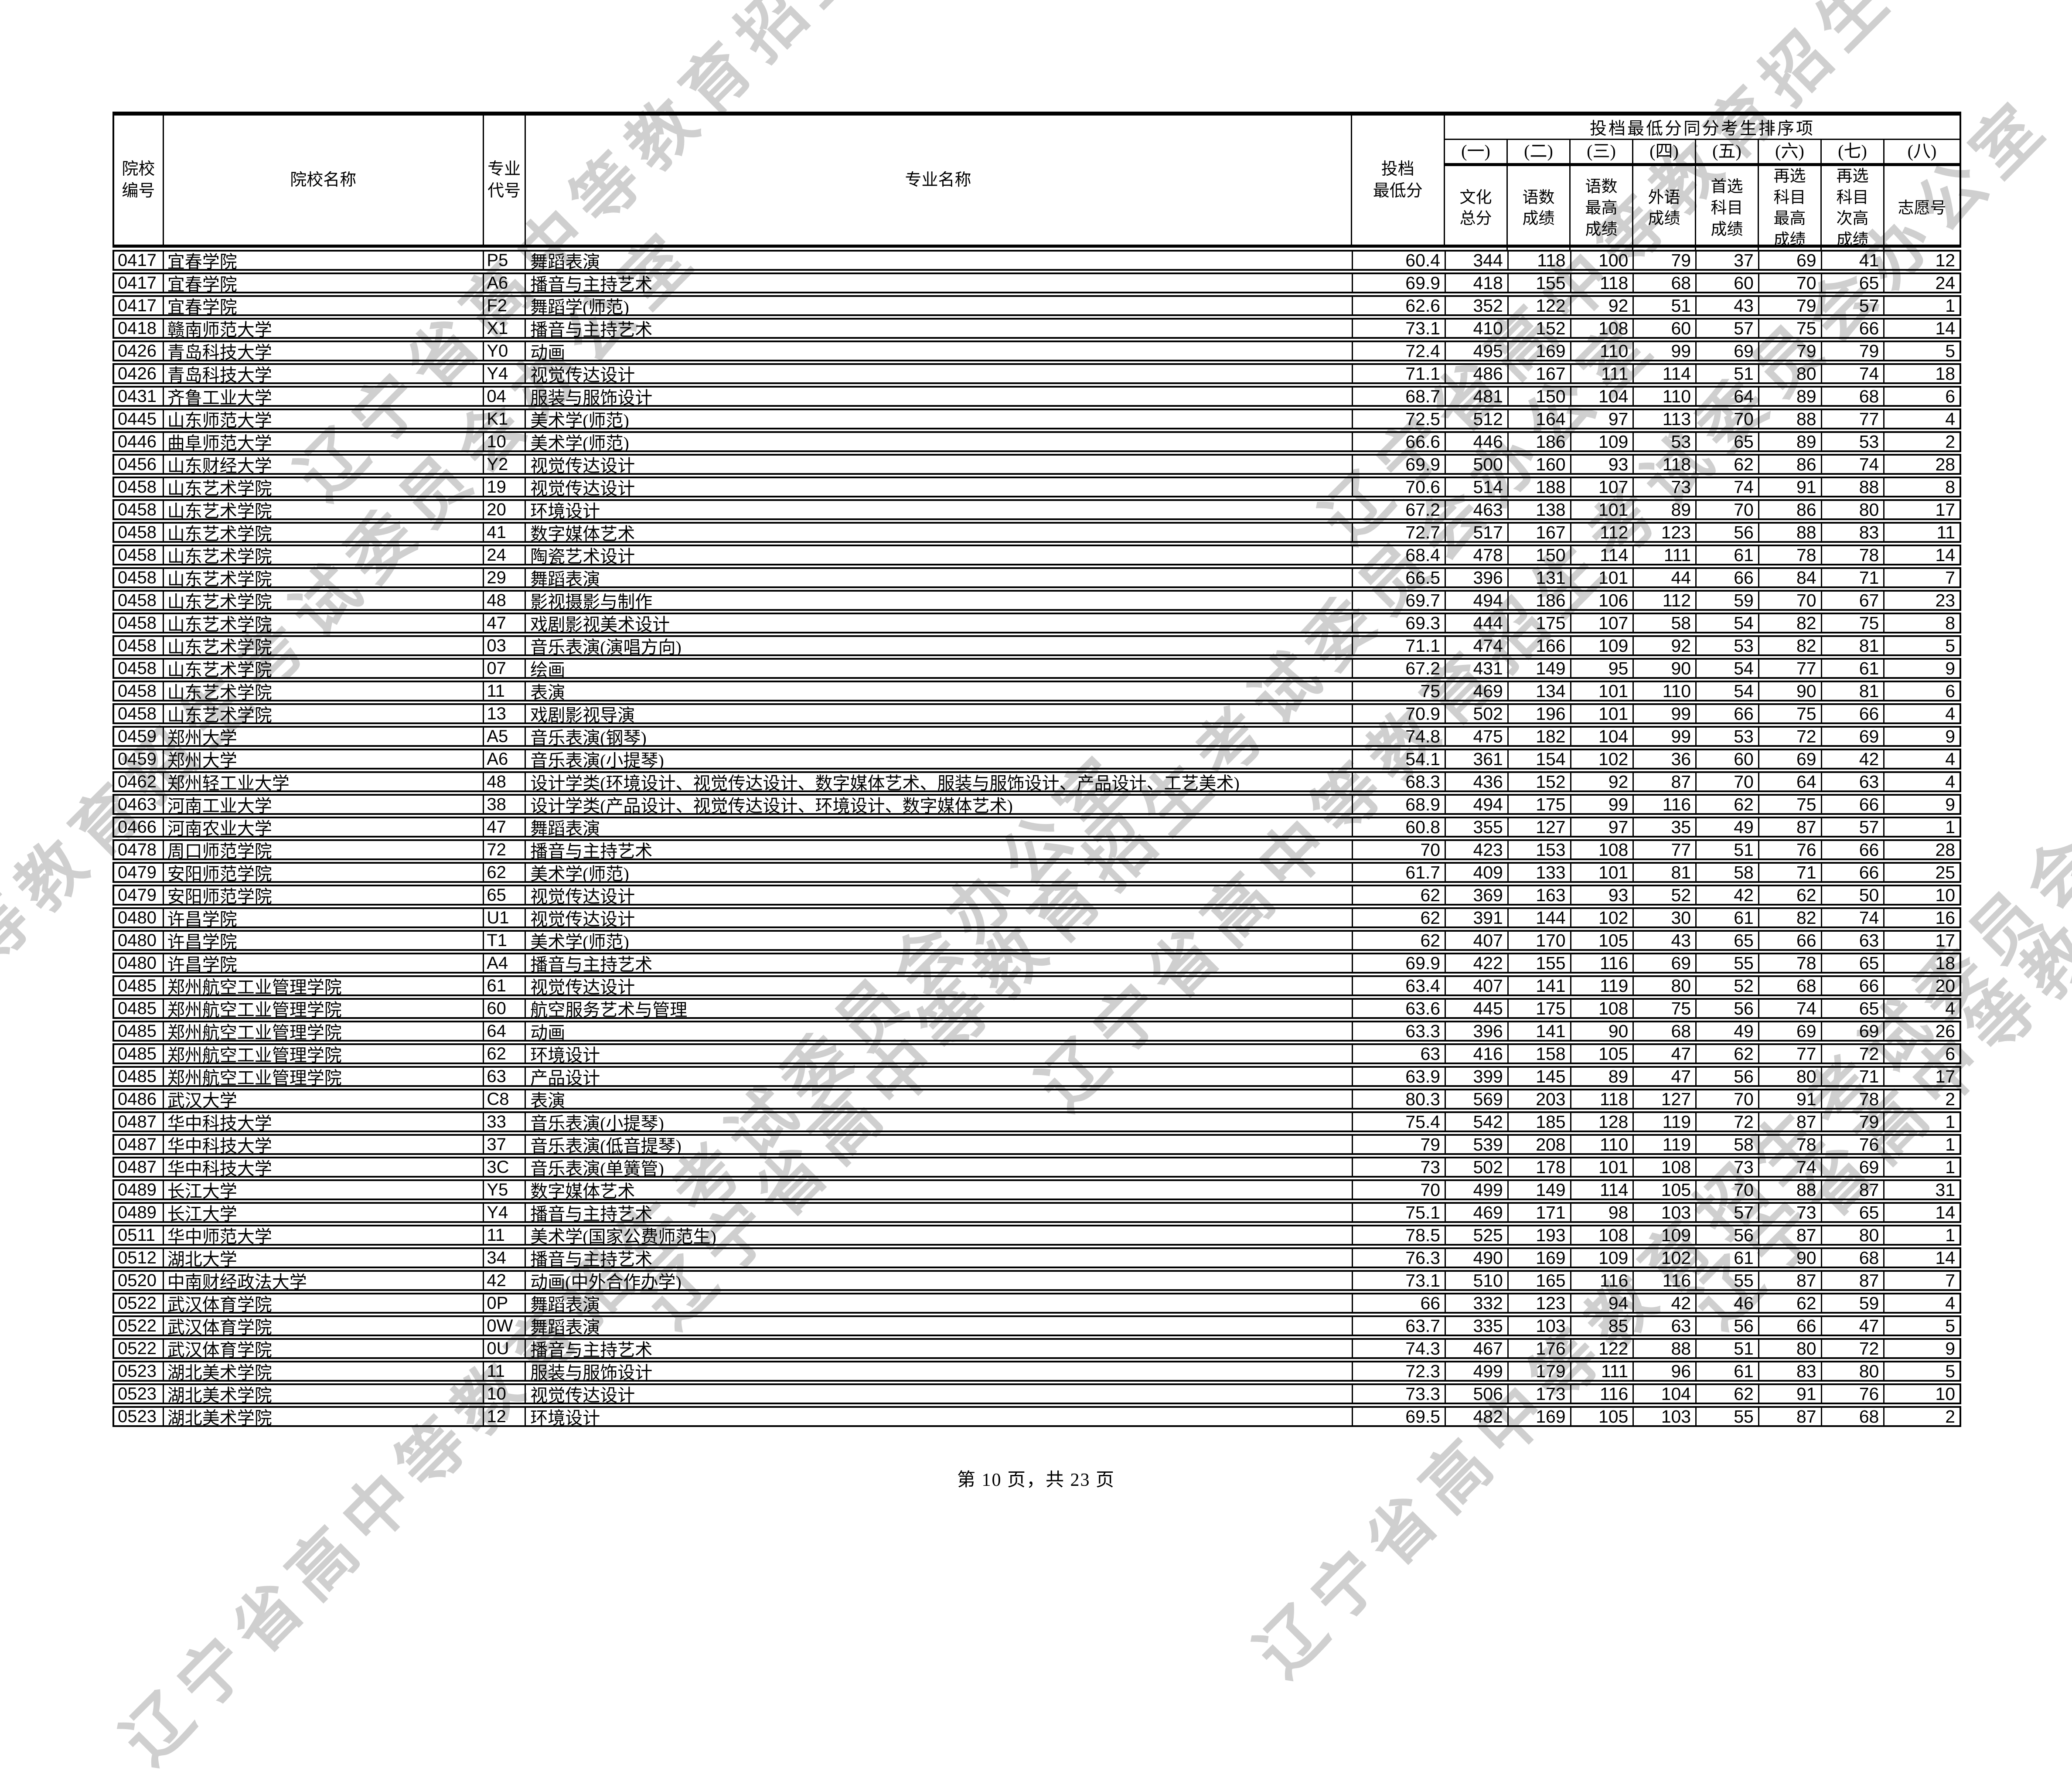 The width and height of the screenshot is (2072, 1781). I want to click on reselect-subject-2nd-cell: 87, so click(1853, 1190).